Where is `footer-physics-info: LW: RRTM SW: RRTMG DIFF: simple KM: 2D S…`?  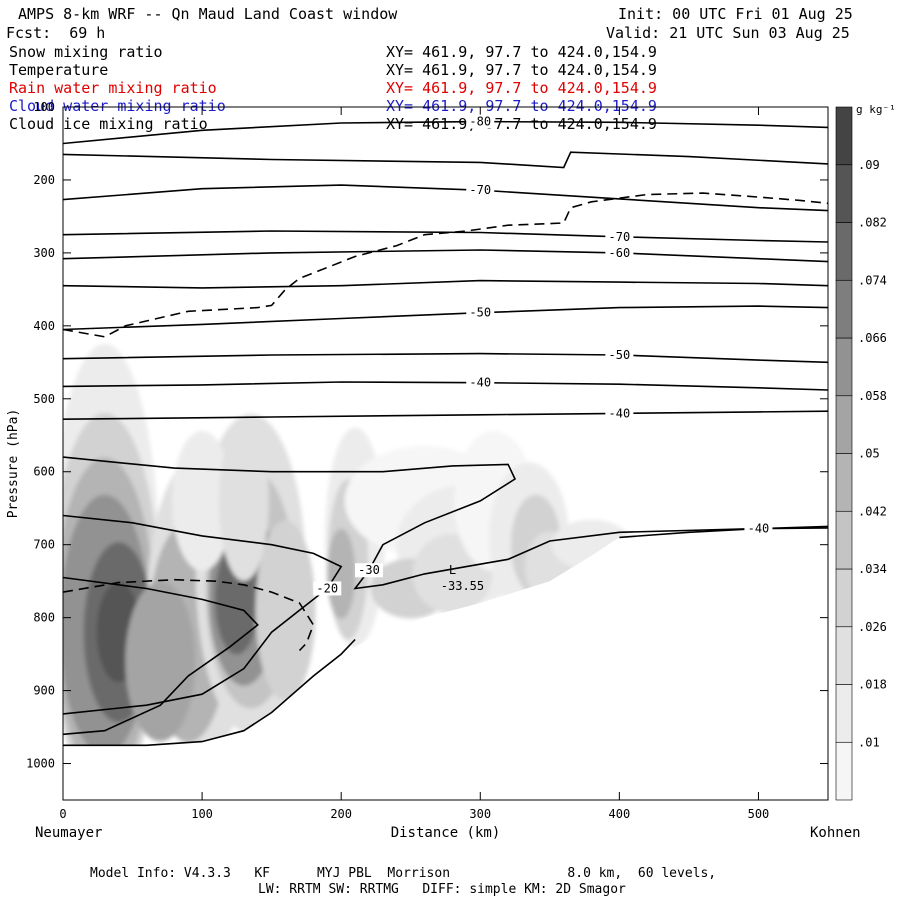 footer-physics-info: LW: RRTM SW: RRTMG DIFF: simple KM: 2D S… is located at coordinates (442, 889).